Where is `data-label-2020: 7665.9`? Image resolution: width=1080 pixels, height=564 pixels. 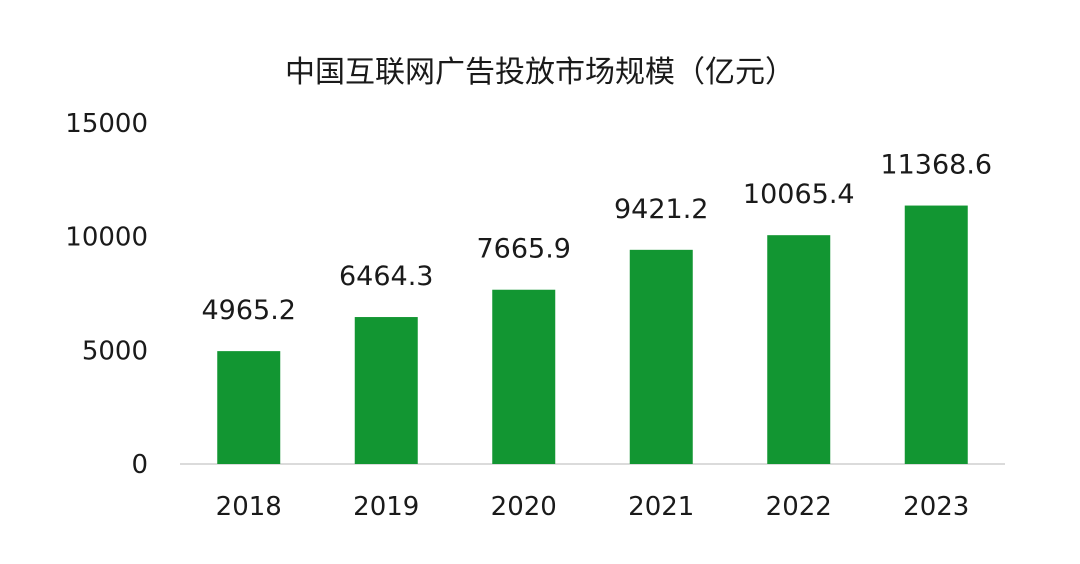 data-label-2020: 7665.9 is located at coordinates (524, 249).